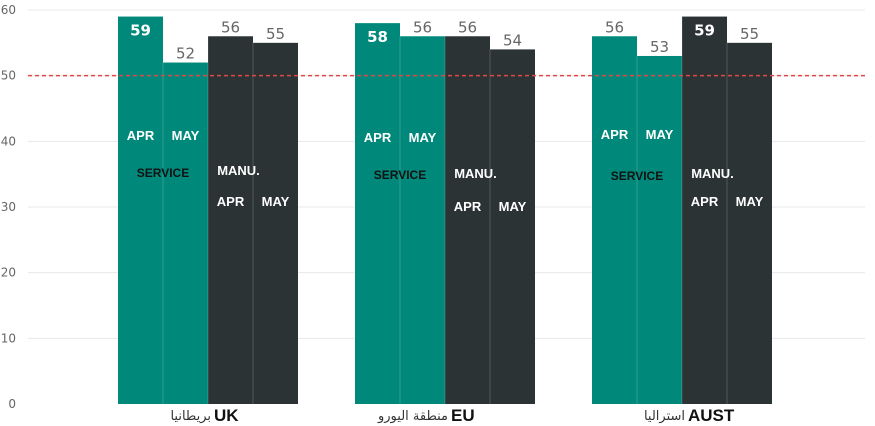  I want to click on category-label-ar: منطقة اليورو, so click(412, 416).